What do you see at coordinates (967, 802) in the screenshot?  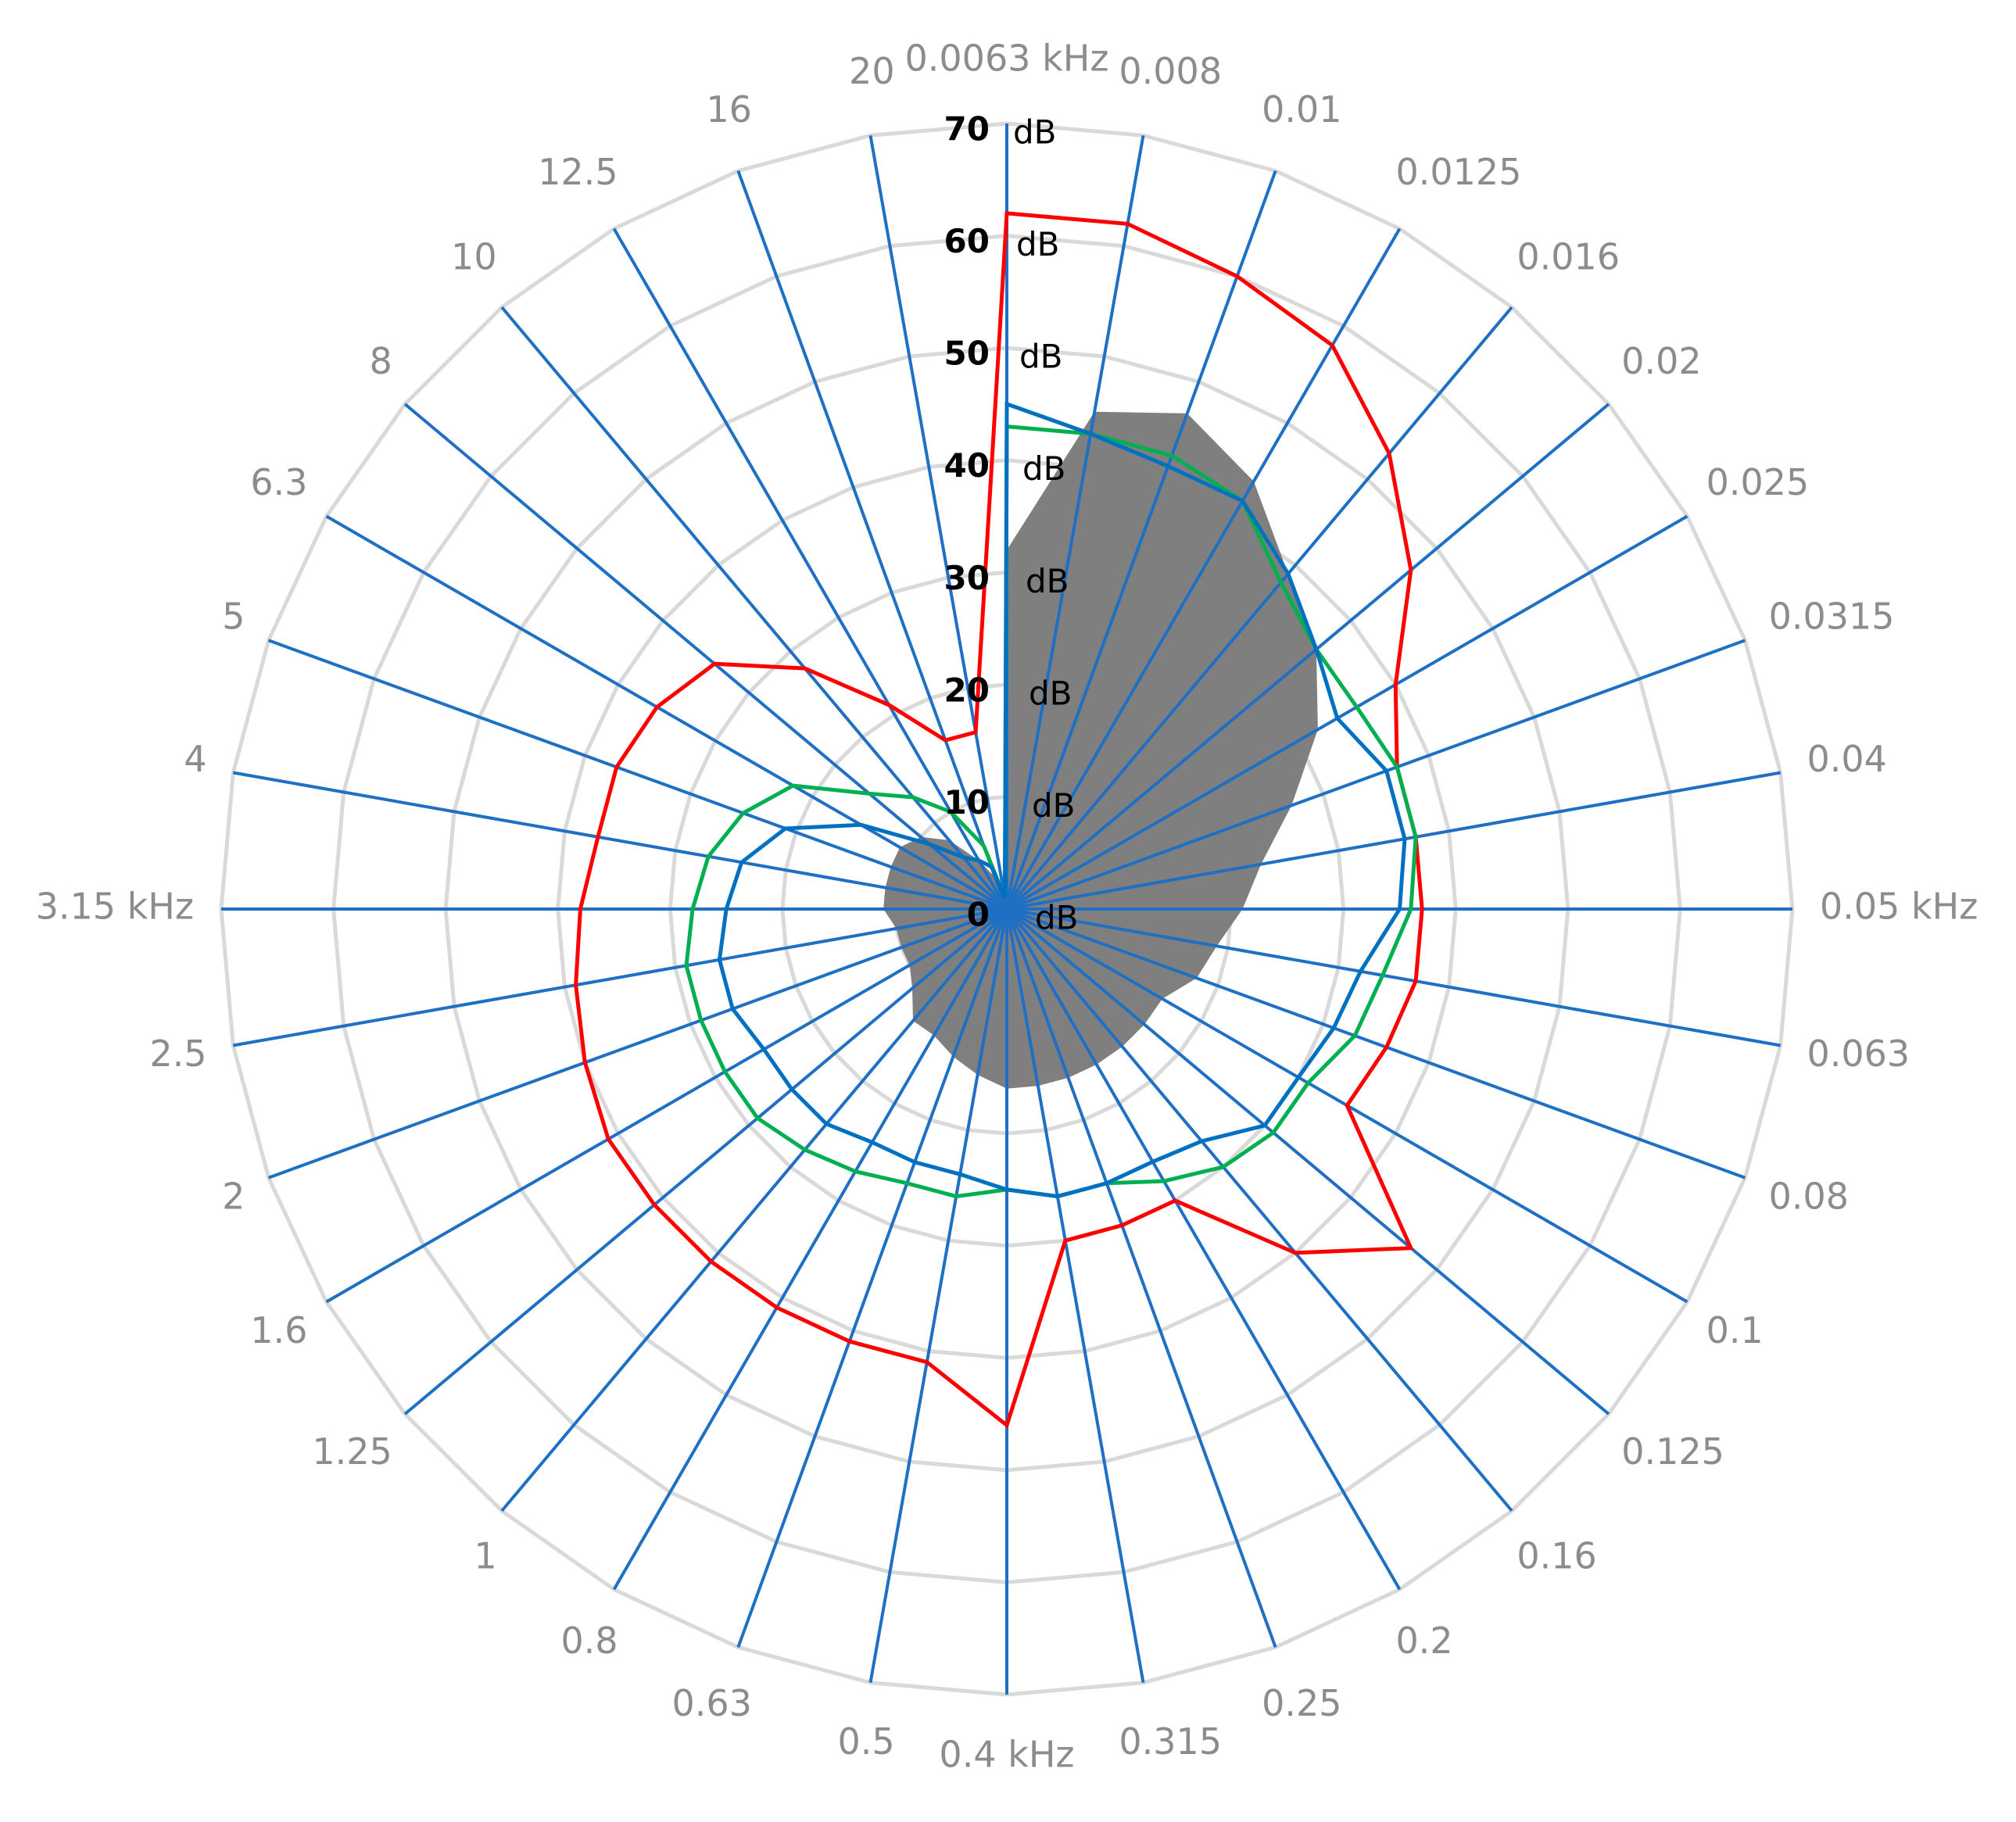 I see `radial-tick-label: 10` at bounding box center [967, 802].